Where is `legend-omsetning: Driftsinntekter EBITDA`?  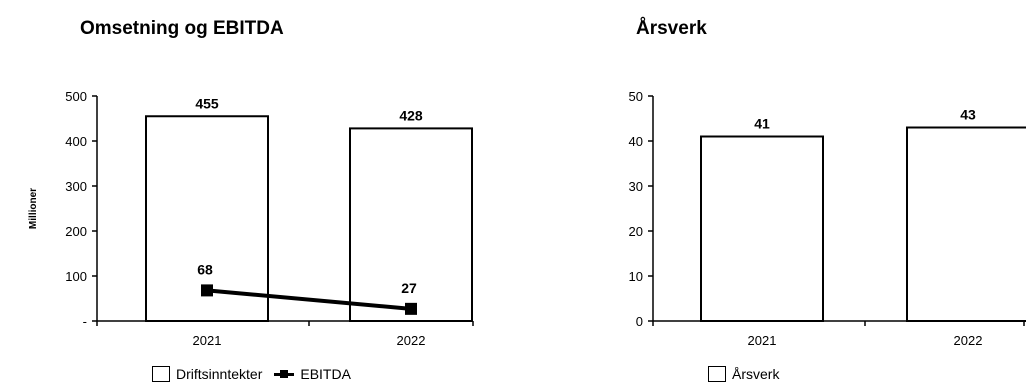 legend-omsetning: Driftsinntekter EBITDA is located at coordinates (251, 374).